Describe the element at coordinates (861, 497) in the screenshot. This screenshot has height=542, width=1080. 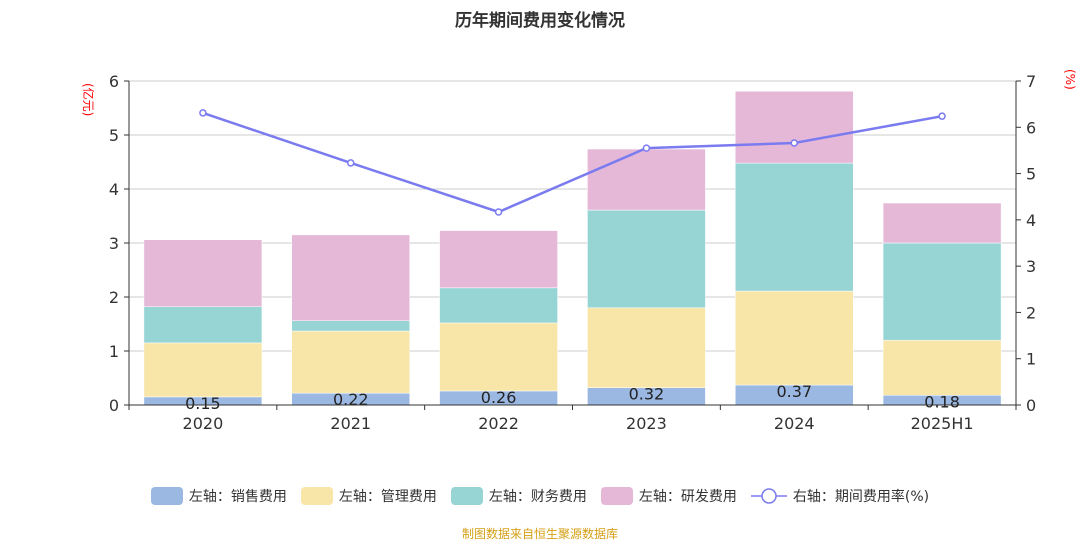
I see `legend-label: 右轴：期间费用率(%)` at that location.